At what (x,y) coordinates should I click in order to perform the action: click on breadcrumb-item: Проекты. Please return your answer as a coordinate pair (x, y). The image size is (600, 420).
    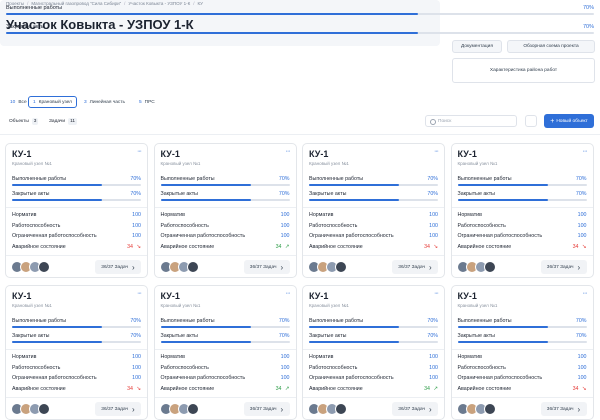
    Looking at the image, I should click on (15, 3).